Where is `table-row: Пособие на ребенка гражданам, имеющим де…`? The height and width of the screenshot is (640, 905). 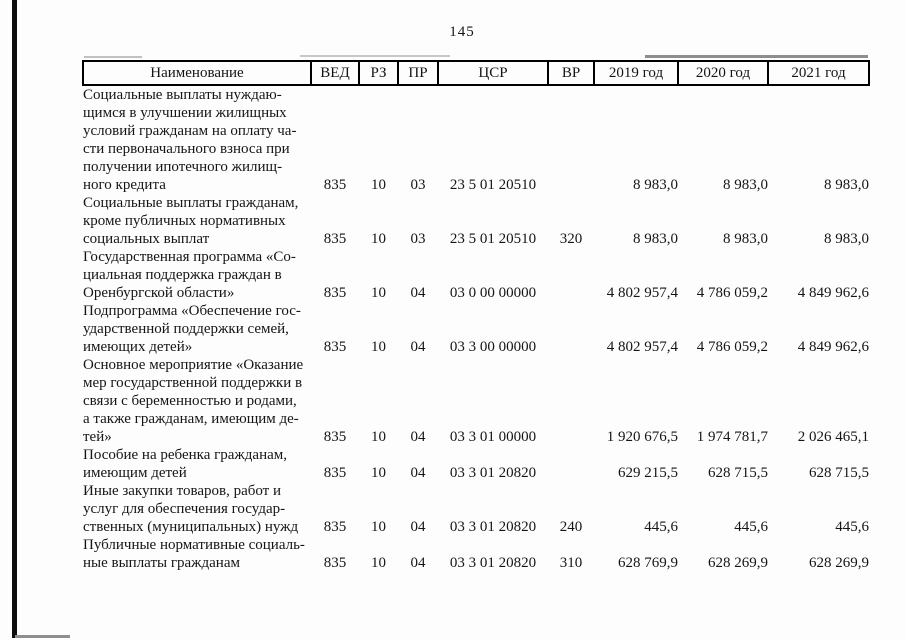 table-row: Пособие на ребенка гражданам, имеющим де… is located at coordinates (476, 464).